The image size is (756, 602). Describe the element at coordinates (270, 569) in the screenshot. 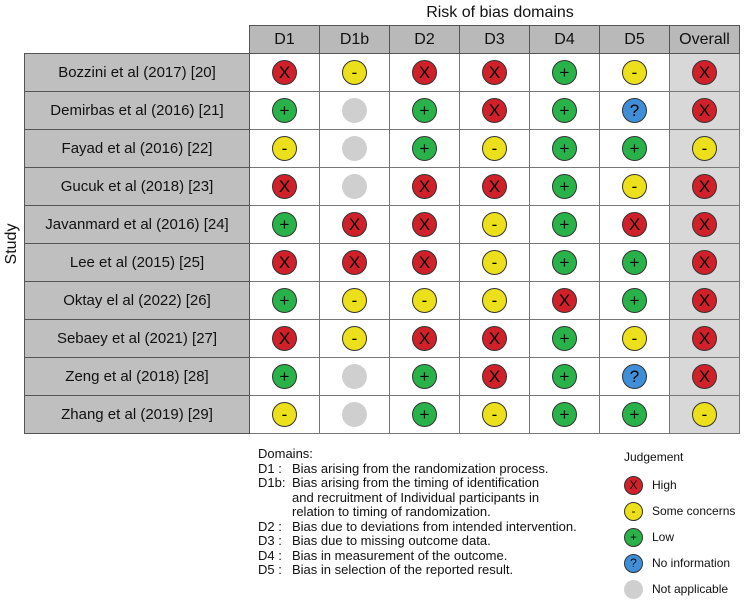

I see `domain-code: D5 :` at that location.